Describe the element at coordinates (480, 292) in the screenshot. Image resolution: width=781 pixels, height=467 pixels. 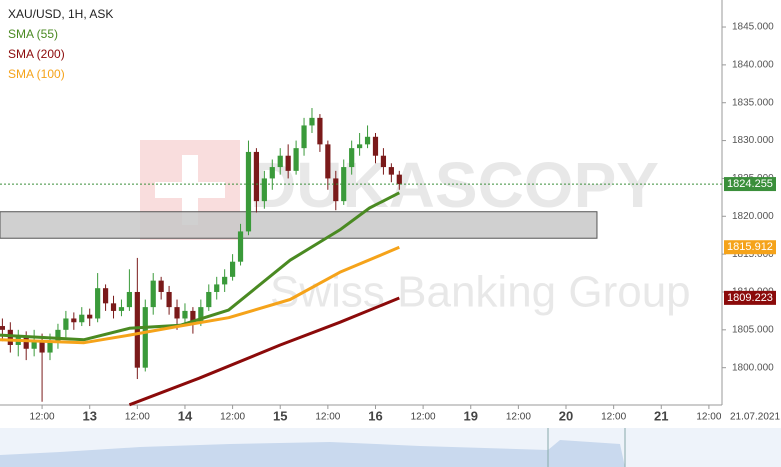
I see `watermark-text: Swiss Banking Group` at that location.